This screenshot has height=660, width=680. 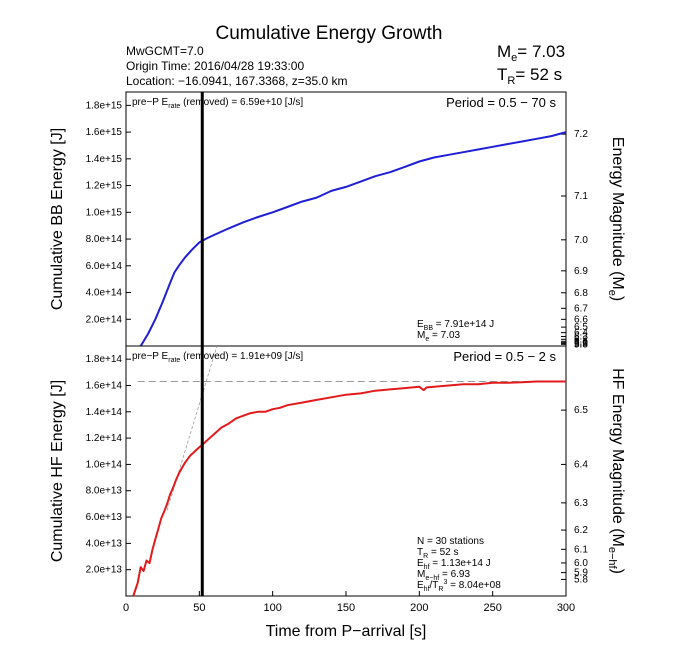 I want to click on y-tick-label: 1.8e+15, so click(x=104, y=105).